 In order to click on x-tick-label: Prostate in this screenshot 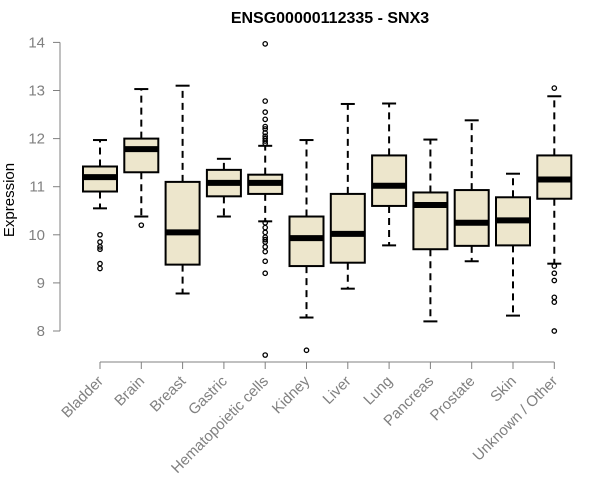, I will do `click(453, 399)`.